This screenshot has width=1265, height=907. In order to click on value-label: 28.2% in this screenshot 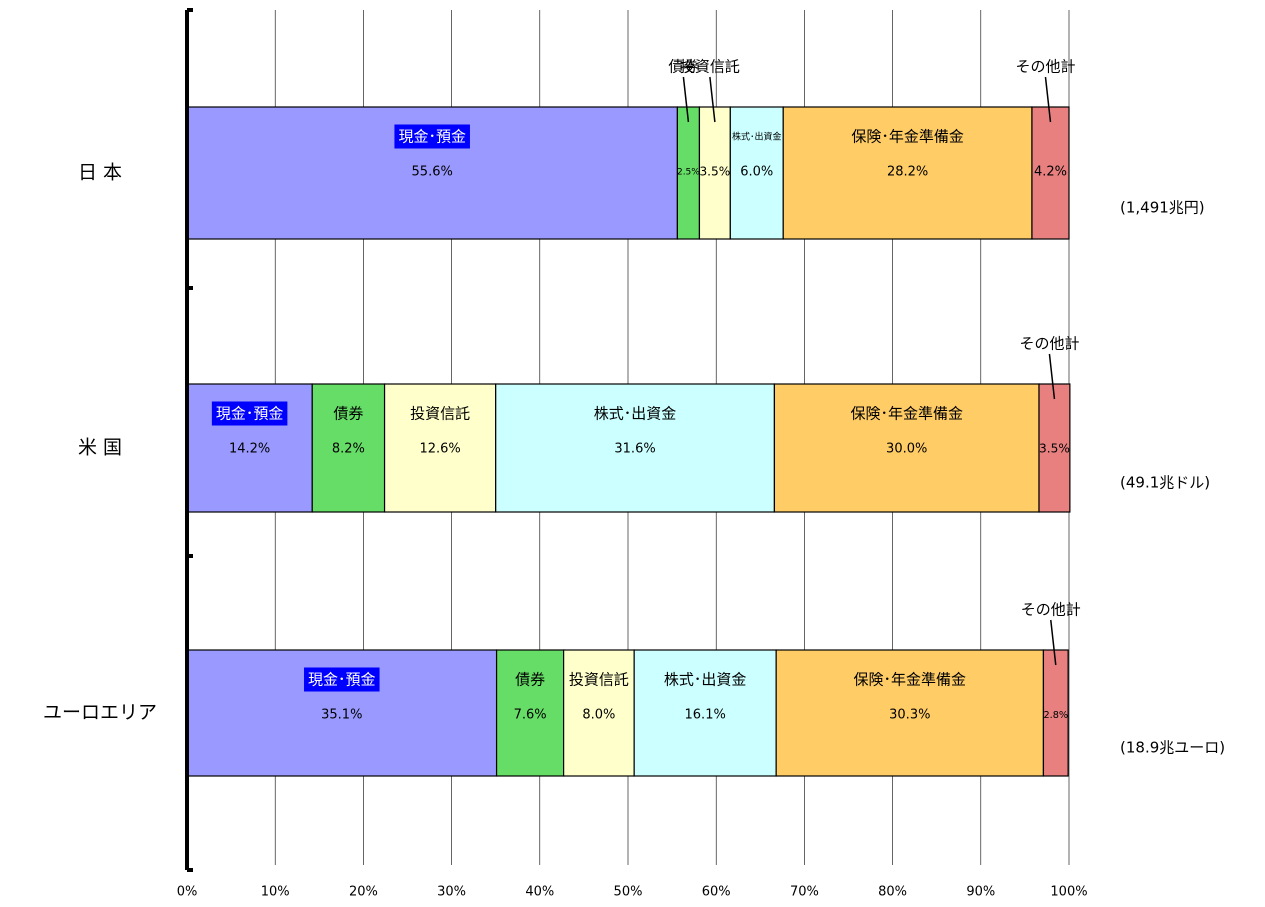, I will do `click(907, 172)`.